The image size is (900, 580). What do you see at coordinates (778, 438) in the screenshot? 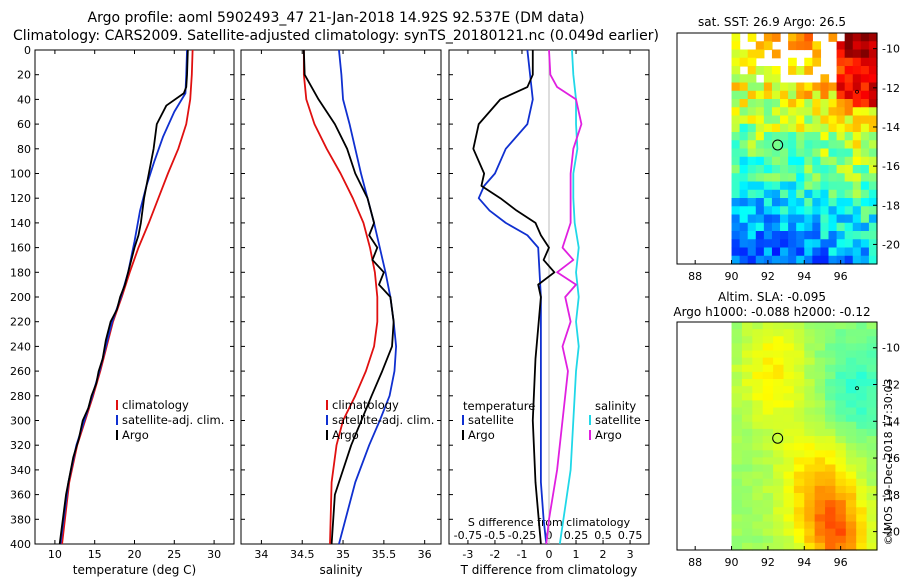
I see `g-map2-argo-marker` at bounding box center [778, 438].